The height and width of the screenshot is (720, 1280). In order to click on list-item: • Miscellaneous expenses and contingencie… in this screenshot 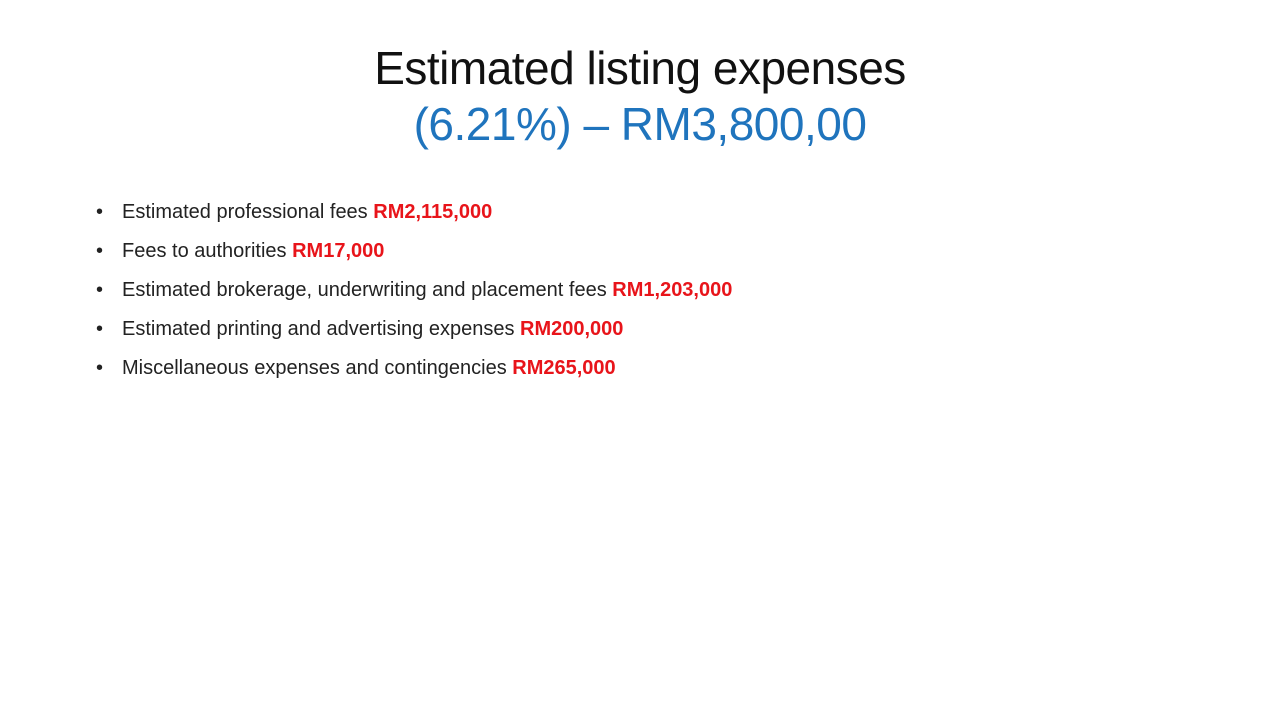, I will do `click(414, 368)`.